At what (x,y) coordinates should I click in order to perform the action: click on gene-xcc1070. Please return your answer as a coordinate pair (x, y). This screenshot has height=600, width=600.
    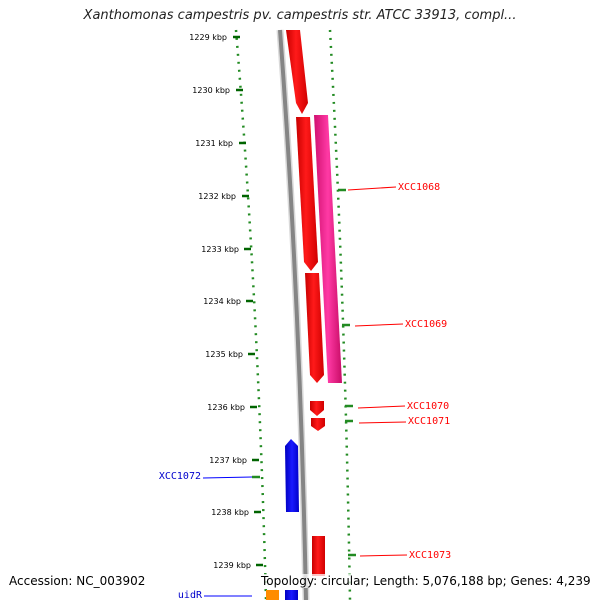
    Looking at the image, I should click on (317, 408).